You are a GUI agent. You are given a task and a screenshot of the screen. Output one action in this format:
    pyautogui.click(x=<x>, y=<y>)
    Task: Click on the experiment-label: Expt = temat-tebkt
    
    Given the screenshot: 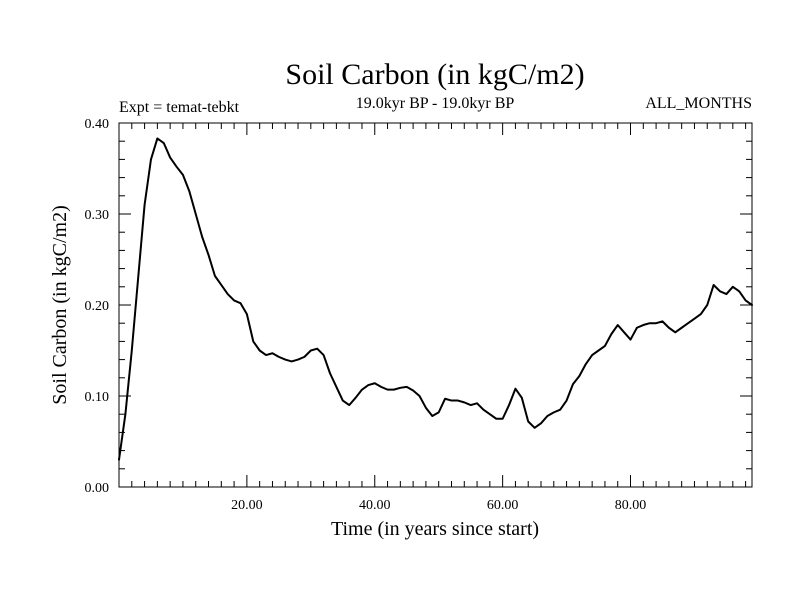 What is the action you would take?
    pyautogui.click(x=179, y=107)
    